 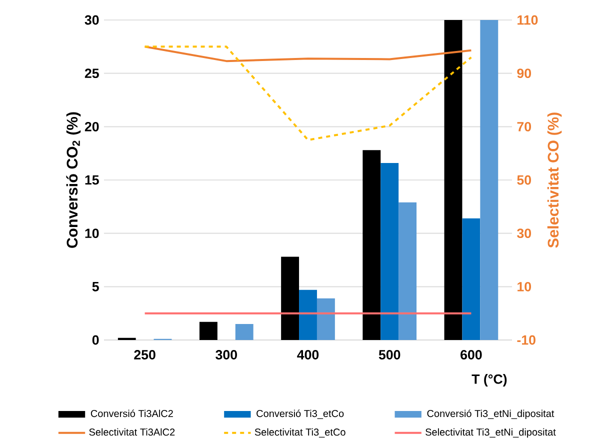 What do you see at coordinates (95, 287) in the screenshot?
I see `y-tick-label: 5` at bounding box center [95, 287].